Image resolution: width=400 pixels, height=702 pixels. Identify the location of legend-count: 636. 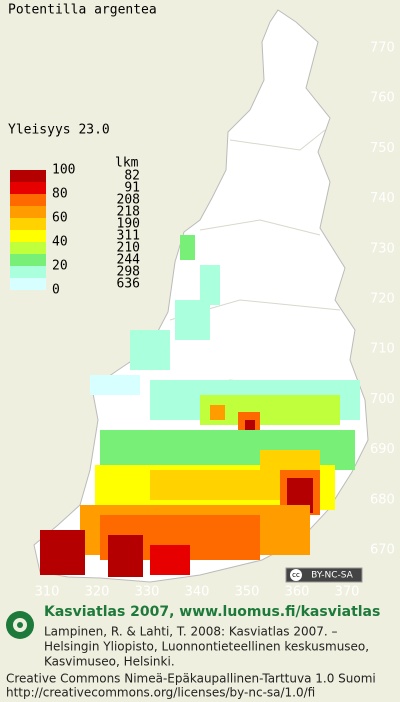
(128, 284).